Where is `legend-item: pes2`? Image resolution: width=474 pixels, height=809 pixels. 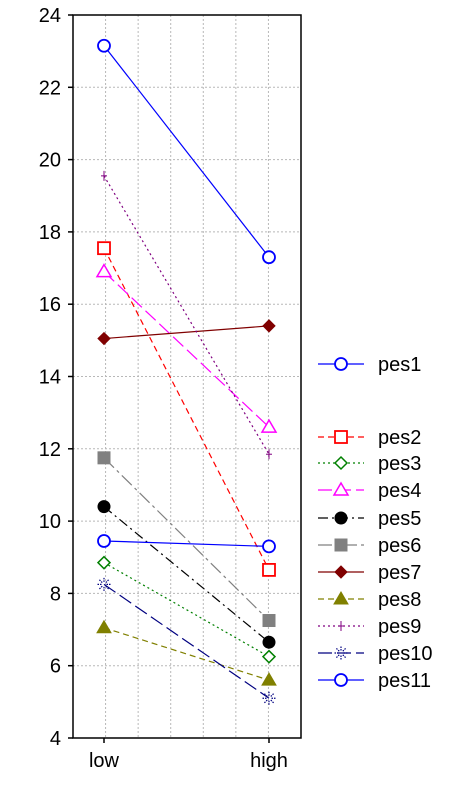 legend-item: pes2 is located at coordinates (369, 438).